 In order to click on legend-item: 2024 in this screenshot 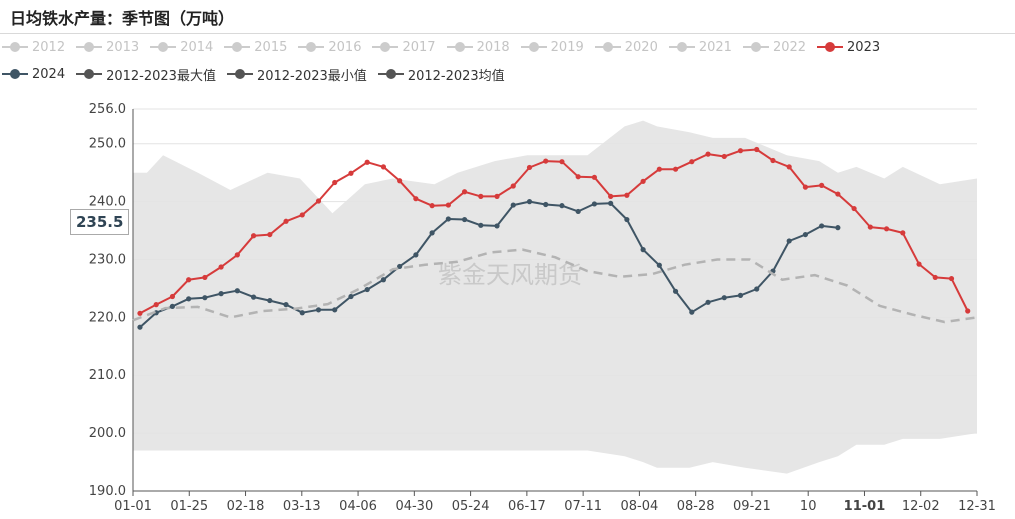, I will do `click(33, 74)`.